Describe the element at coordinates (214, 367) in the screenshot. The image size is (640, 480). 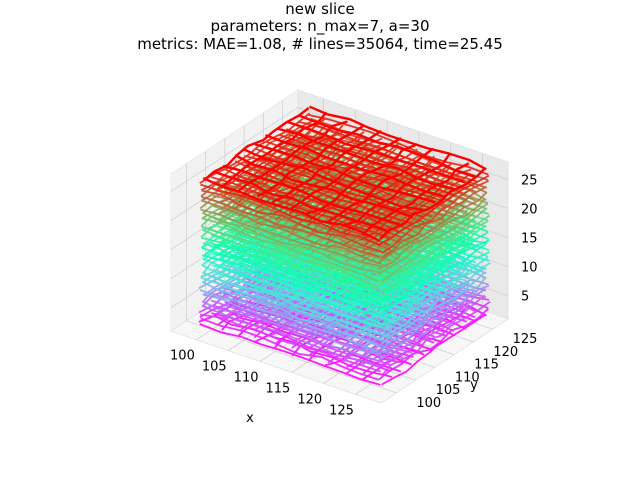
I see `x-tick-label: 105` at that location.